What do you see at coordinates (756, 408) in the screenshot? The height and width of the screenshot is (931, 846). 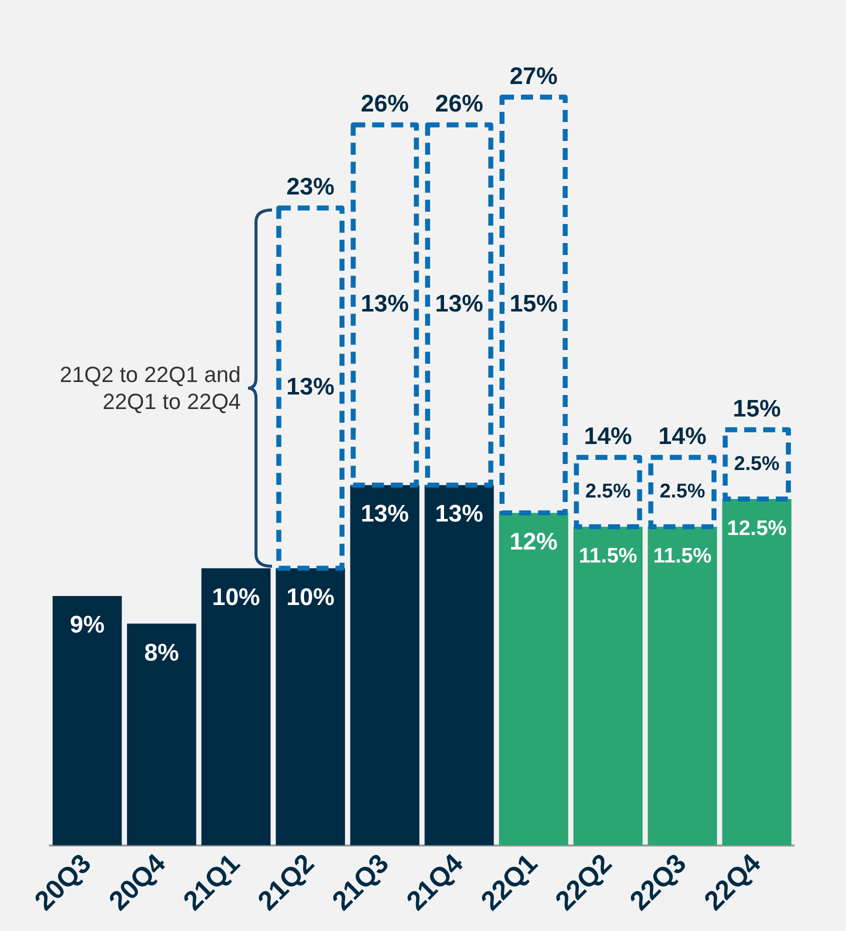 I see `total-label: 15%` at bounding box center [756, 408].